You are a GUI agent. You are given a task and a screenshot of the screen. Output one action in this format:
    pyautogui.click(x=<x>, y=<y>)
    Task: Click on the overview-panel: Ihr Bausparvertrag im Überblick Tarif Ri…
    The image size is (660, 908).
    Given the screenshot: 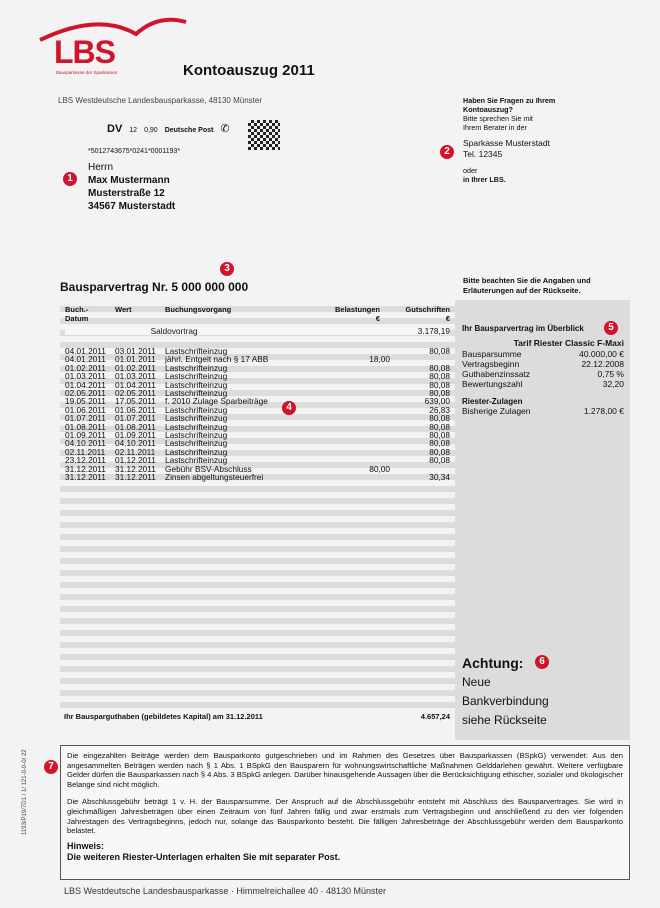 What is the action you would take?
    pyautogui.click(x=542, y=520)
    